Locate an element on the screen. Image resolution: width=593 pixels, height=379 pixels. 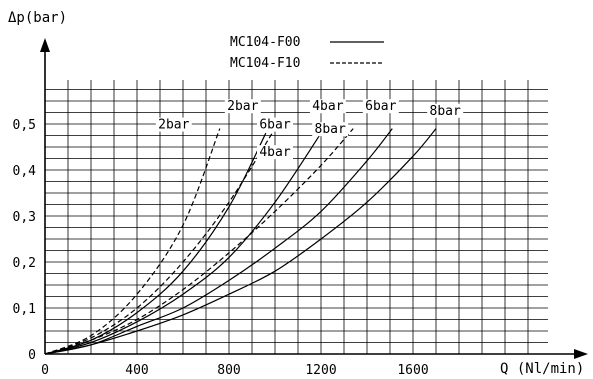
x-tick-label: 800 is located at coordinates (228, 370).